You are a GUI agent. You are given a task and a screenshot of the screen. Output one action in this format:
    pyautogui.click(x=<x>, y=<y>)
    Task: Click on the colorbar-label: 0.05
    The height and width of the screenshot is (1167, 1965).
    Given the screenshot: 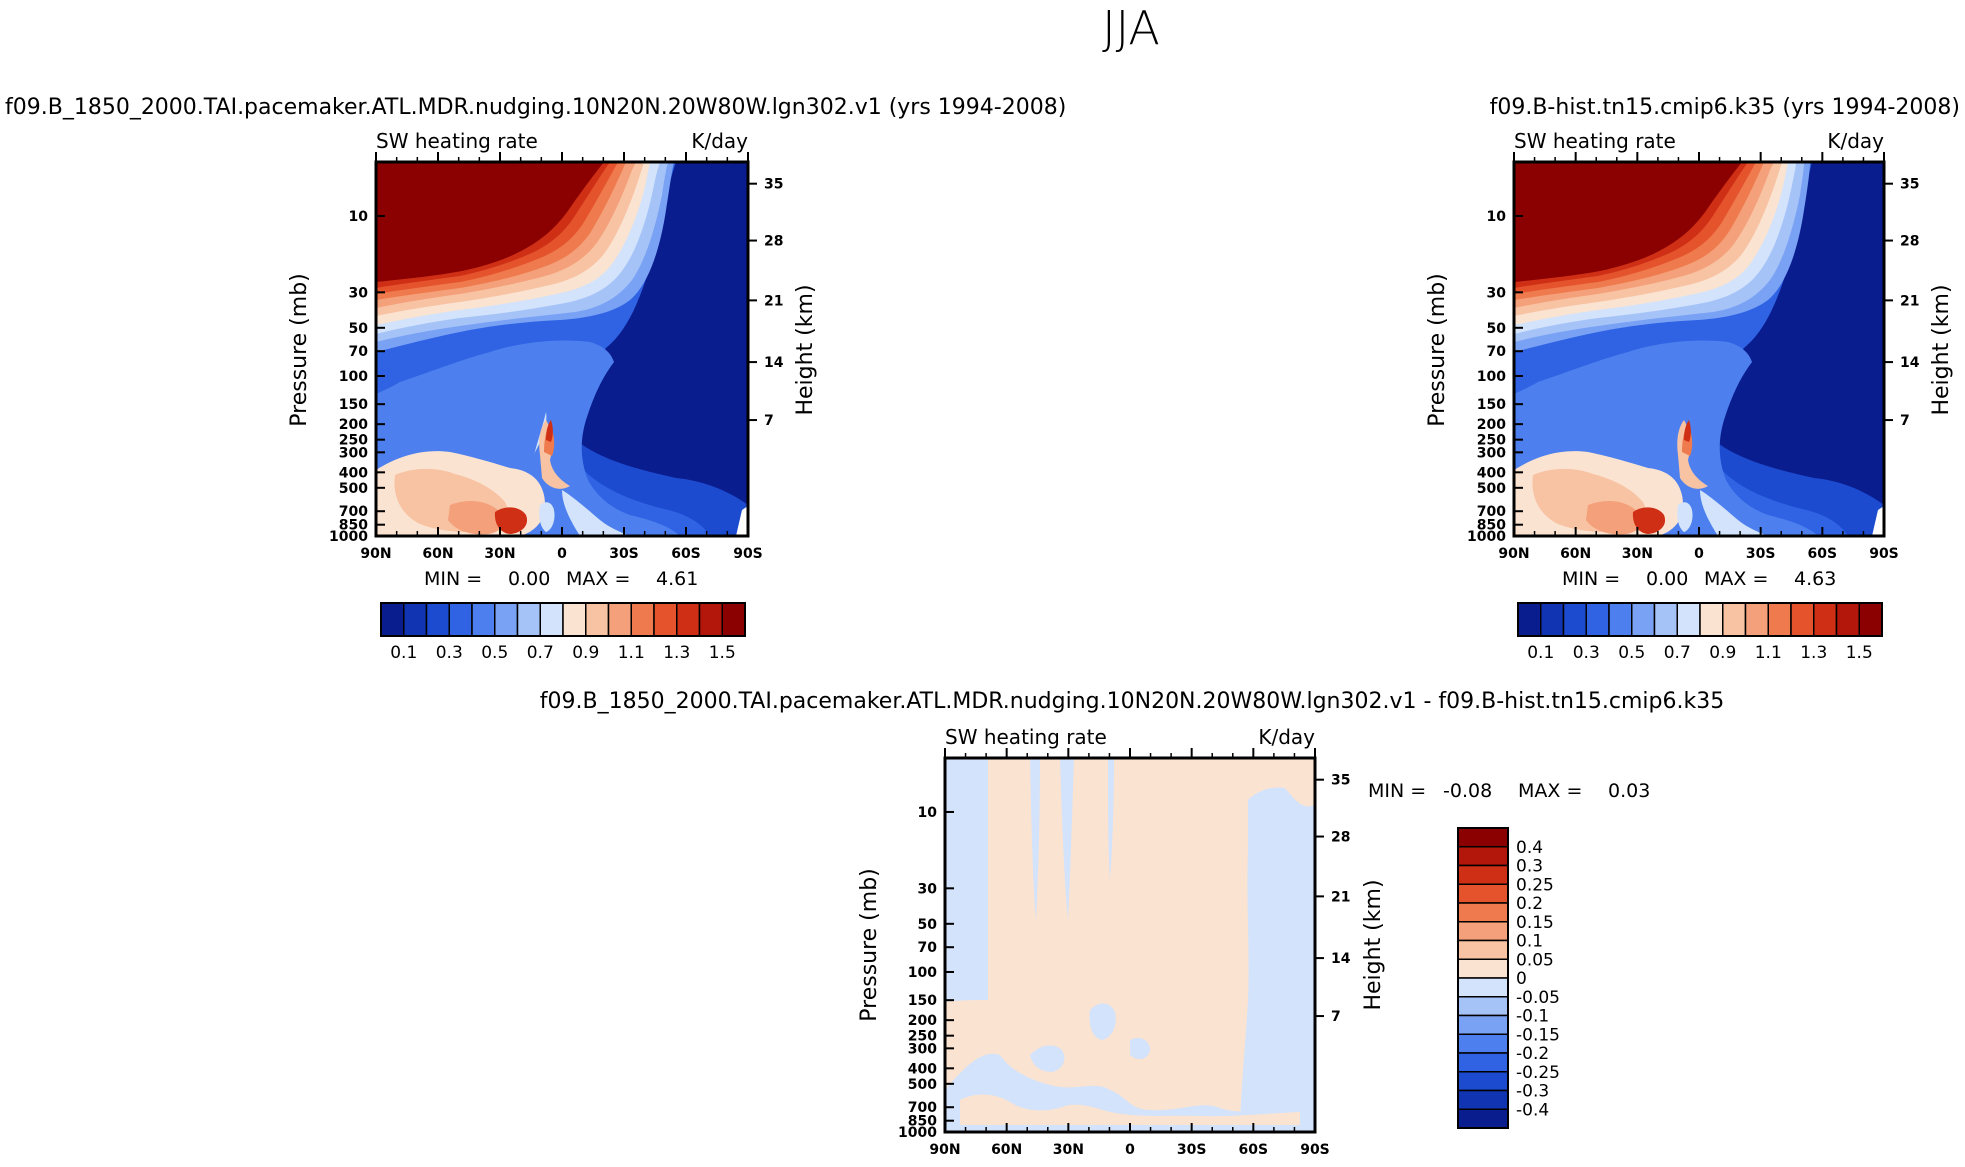 What is the action you would take?
    pyautogui.click(x=1535, y=960)
    